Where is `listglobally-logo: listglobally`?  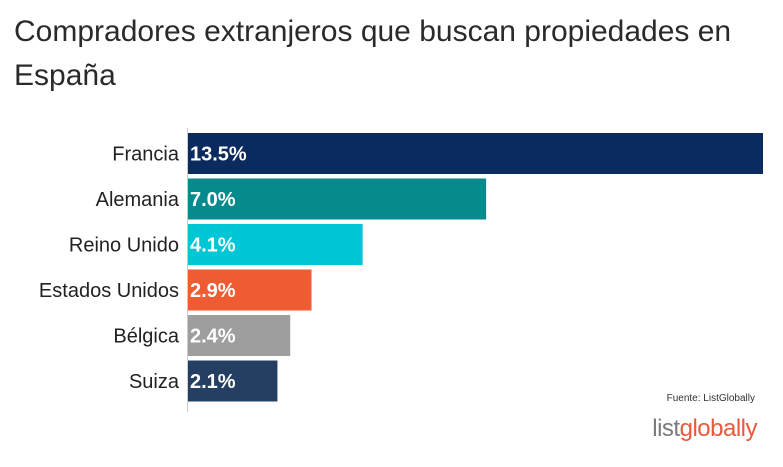
listglobally-logo: listglobally is located at coordinates (704, 429).